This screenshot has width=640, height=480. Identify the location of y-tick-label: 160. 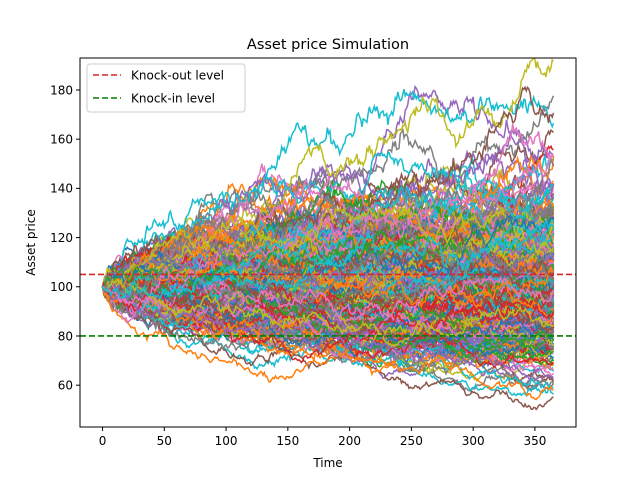
(61, 139).